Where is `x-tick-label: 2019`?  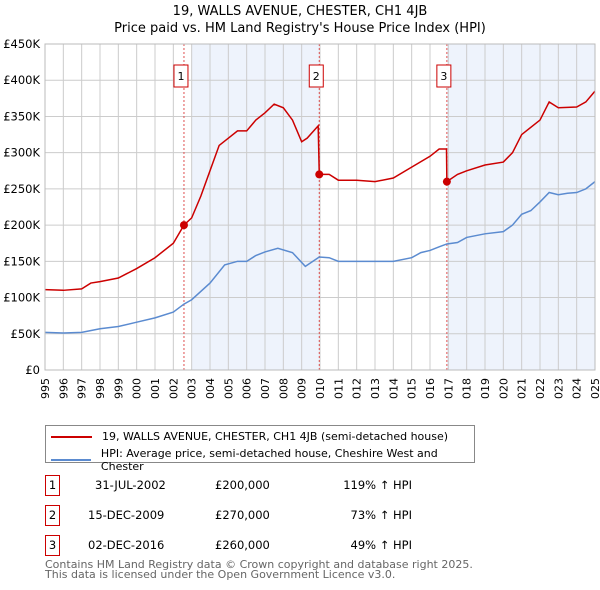
x-tick-label: 2019 is located at coordinates (485, 389).